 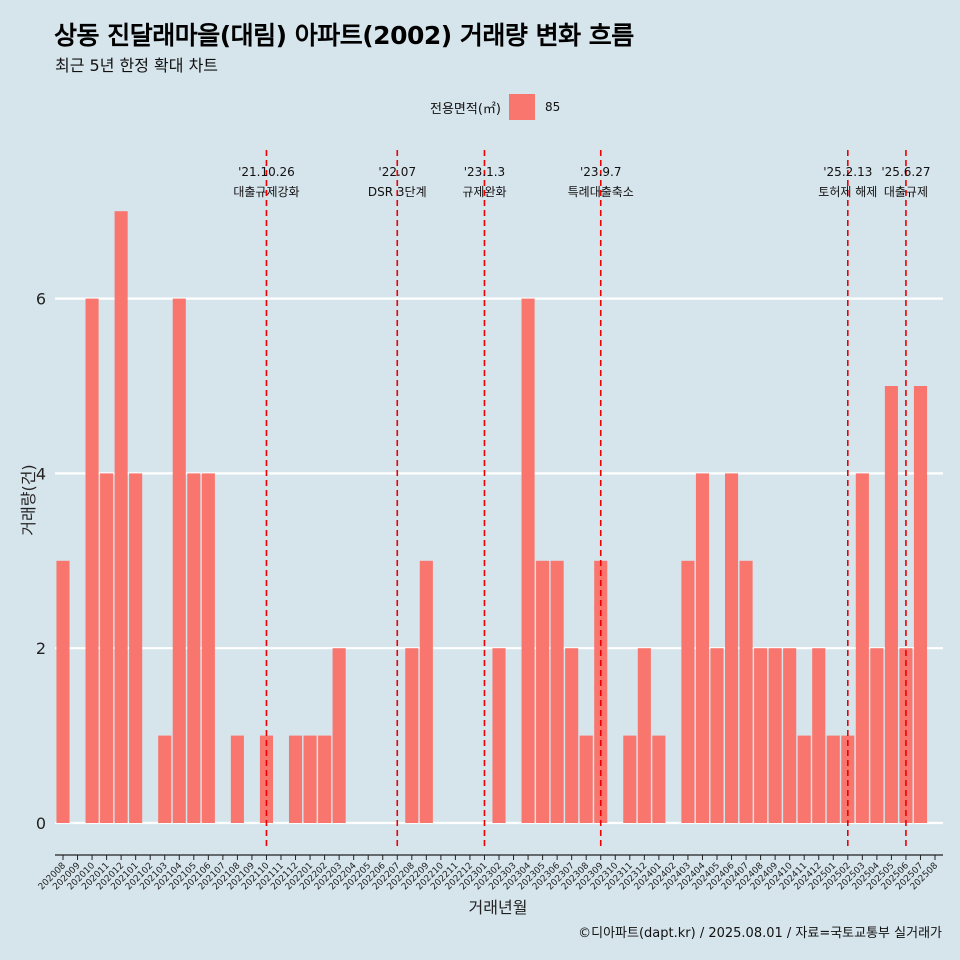 What do you see at coordinates (552, 107) in the screenshot?
I see `legend-entry-label: 85` at bounding box center [552, 107].